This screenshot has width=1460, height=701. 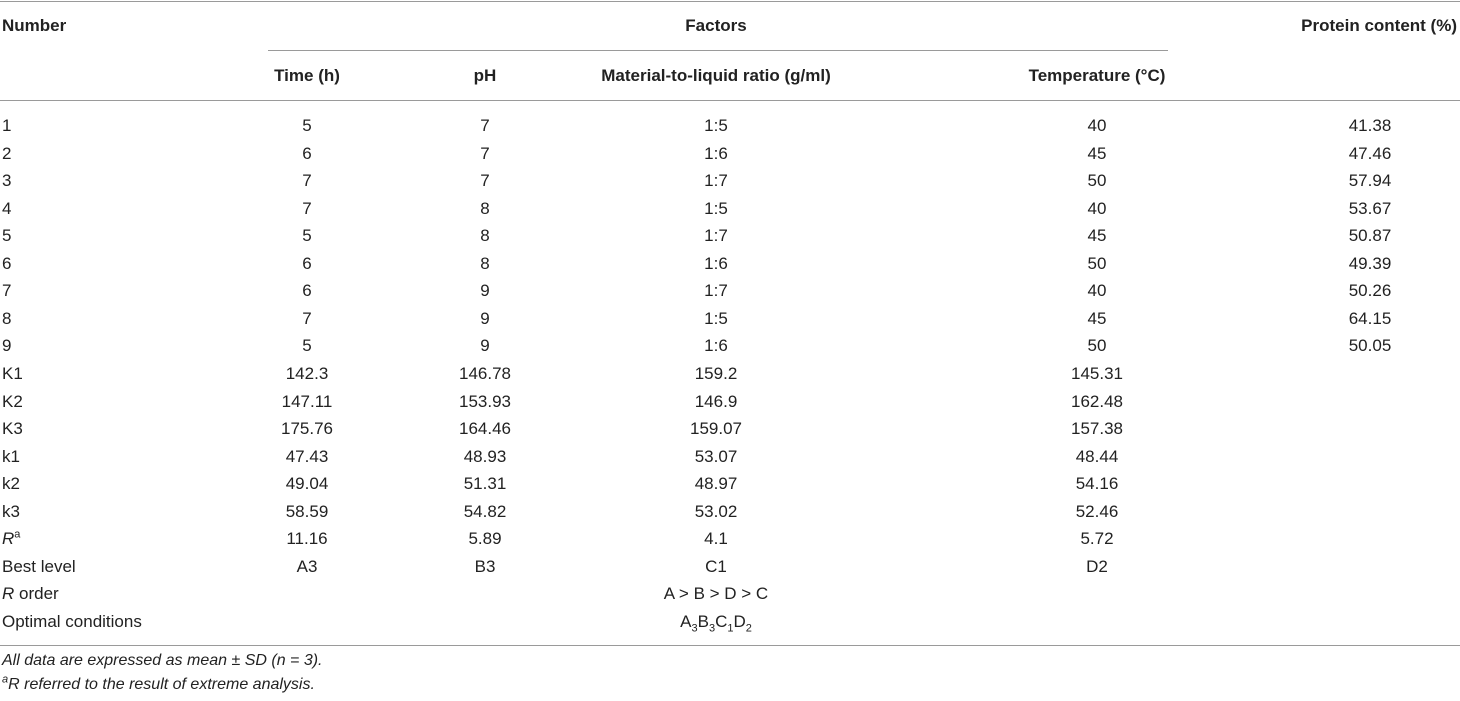 I want to click on label-text: order, so click(x=36, y=594).